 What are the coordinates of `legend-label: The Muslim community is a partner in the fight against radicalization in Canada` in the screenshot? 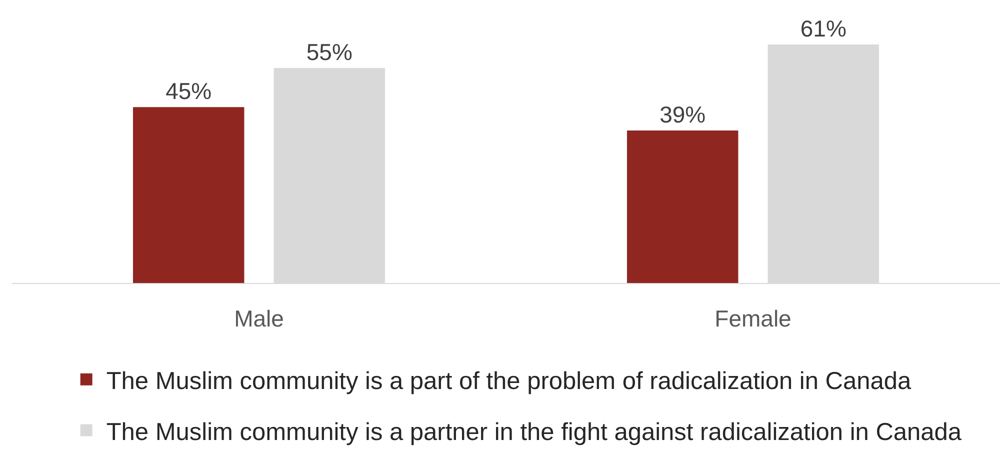 It's located at (534, 432).